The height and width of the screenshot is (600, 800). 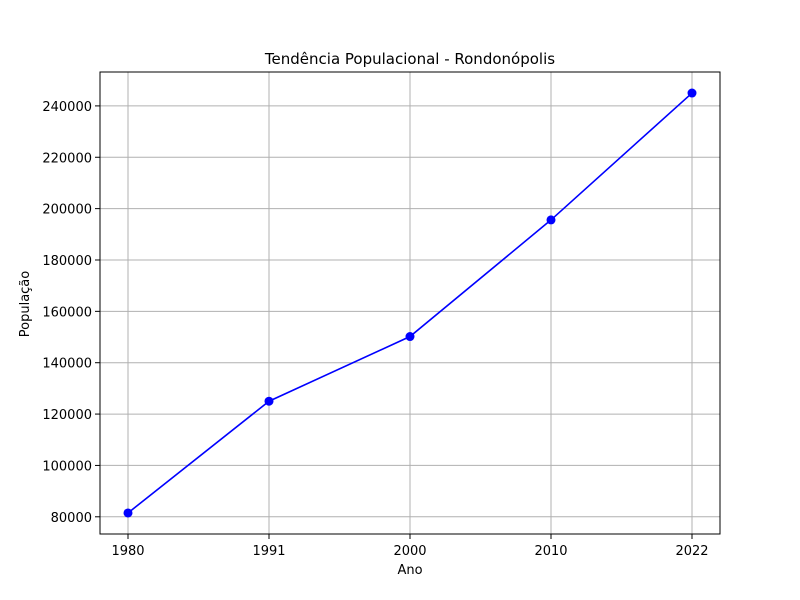 I want to click on x-axis-label: Ano, so click(x=409, y=570).